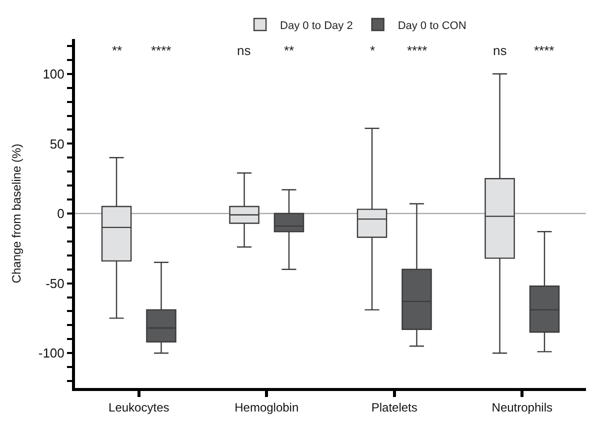 The height and width of the screenshot is (424, 596). I want to click on legend-label: Day 0 to CON, so click(432, 26).